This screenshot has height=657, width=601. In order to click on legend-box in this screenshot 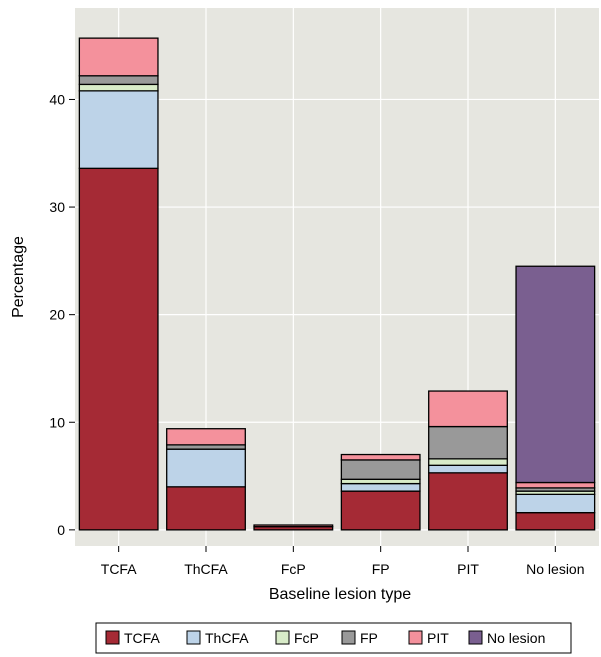, I will do `click(333, 638)`.